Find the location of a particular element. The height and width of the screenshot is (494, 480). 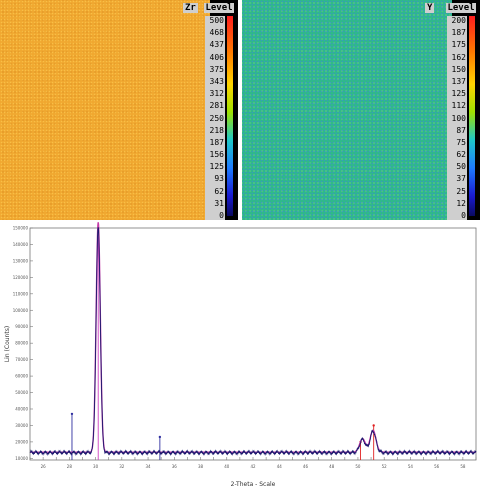

y-tick-label: 70000 is located at coordinates (21, 359).